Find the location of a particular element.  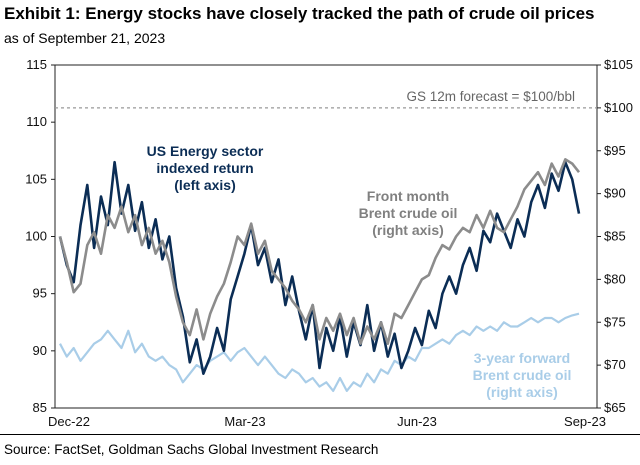

brent-3y-annotation-line-2: Brent crude oil is located at coordinates (522, 375).